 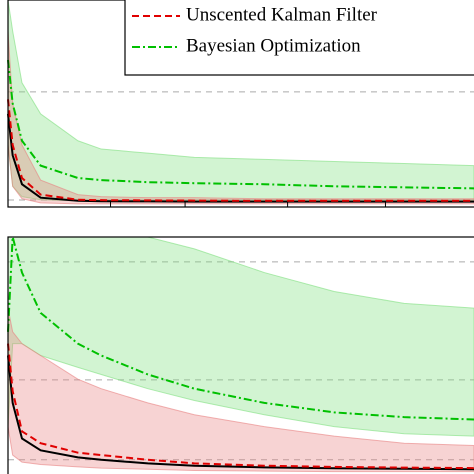 What do you see at coordinates (282, 14) in the screenshot?
I see `legend-label: Unscented Kalman Filter` at bounding box center [282, 14].